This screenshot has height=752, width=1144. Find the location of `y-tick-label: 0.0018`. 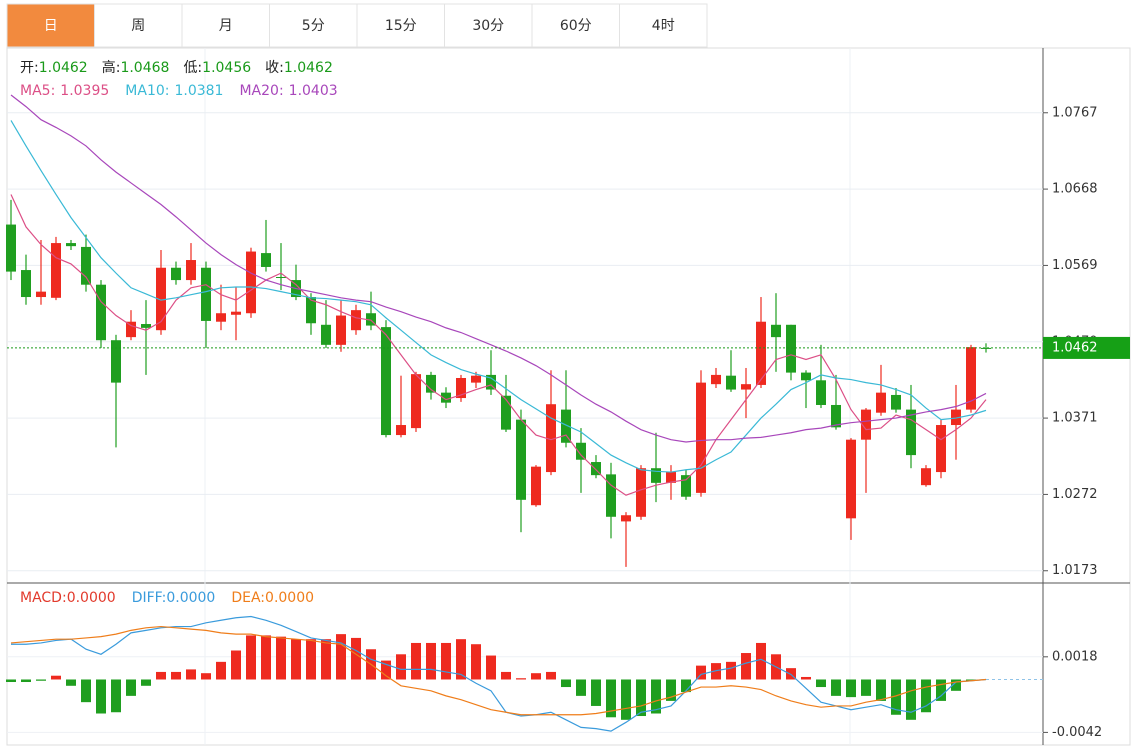

y-tick-label: 0.0018 is located at coordinates (1075, 656).